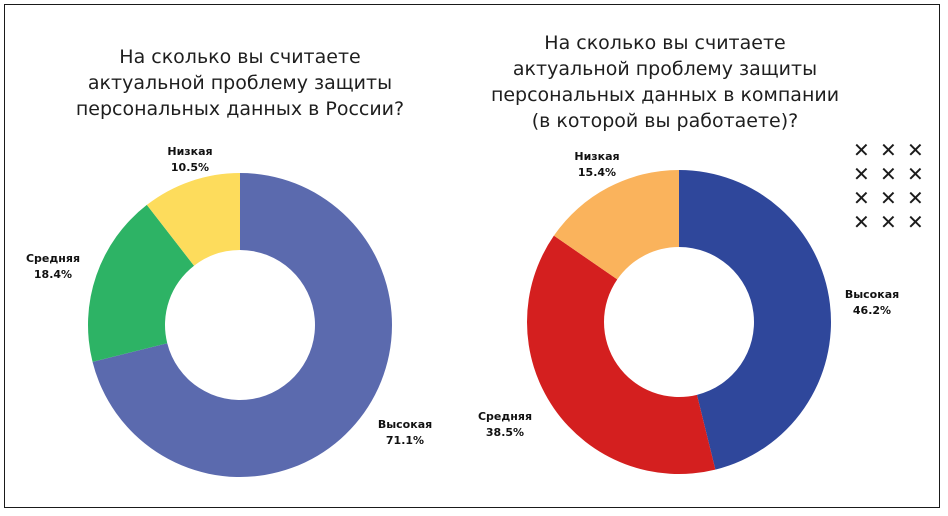 This screenshot has height=516, width=948. I want to click on title-line: персональных данных в России?, so click(240, 109).